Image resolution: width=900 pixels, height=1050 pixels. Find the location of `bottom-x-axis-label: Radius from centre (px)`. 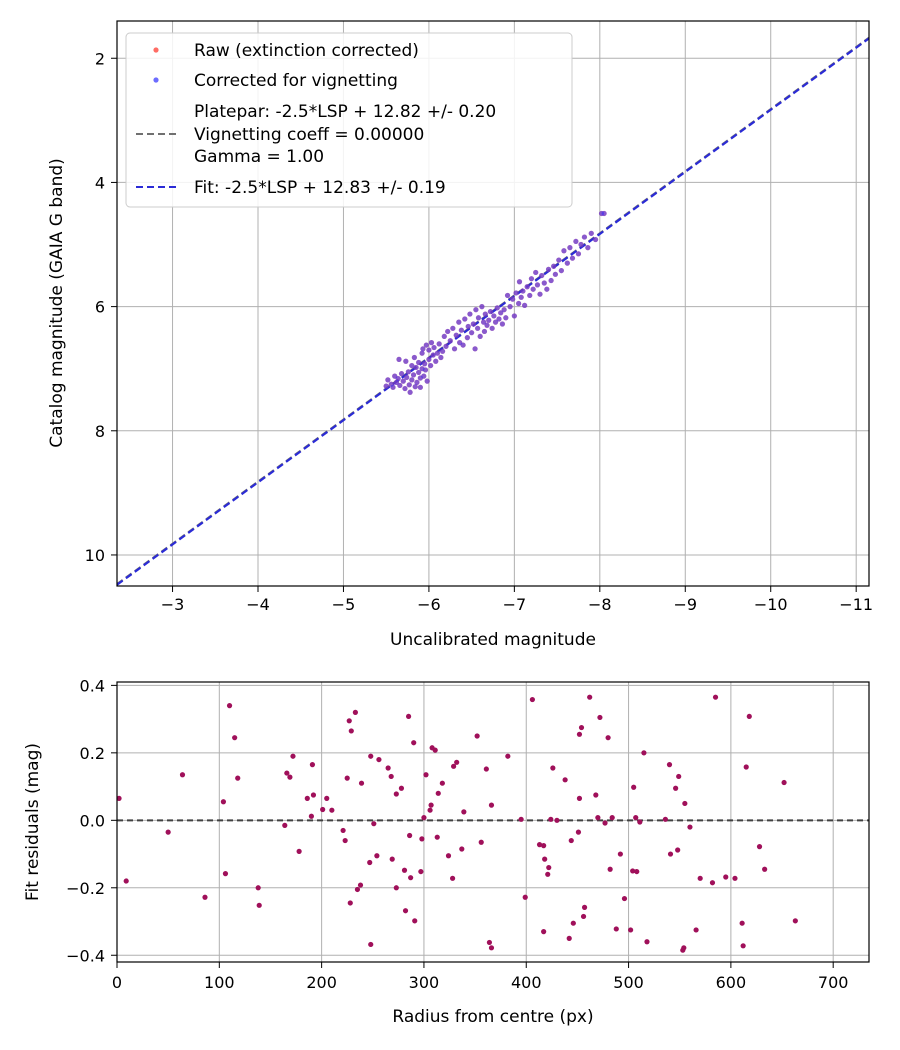

bottom-x-axis-label: Radius from centre (px) is located at coordinates (492, 1017).